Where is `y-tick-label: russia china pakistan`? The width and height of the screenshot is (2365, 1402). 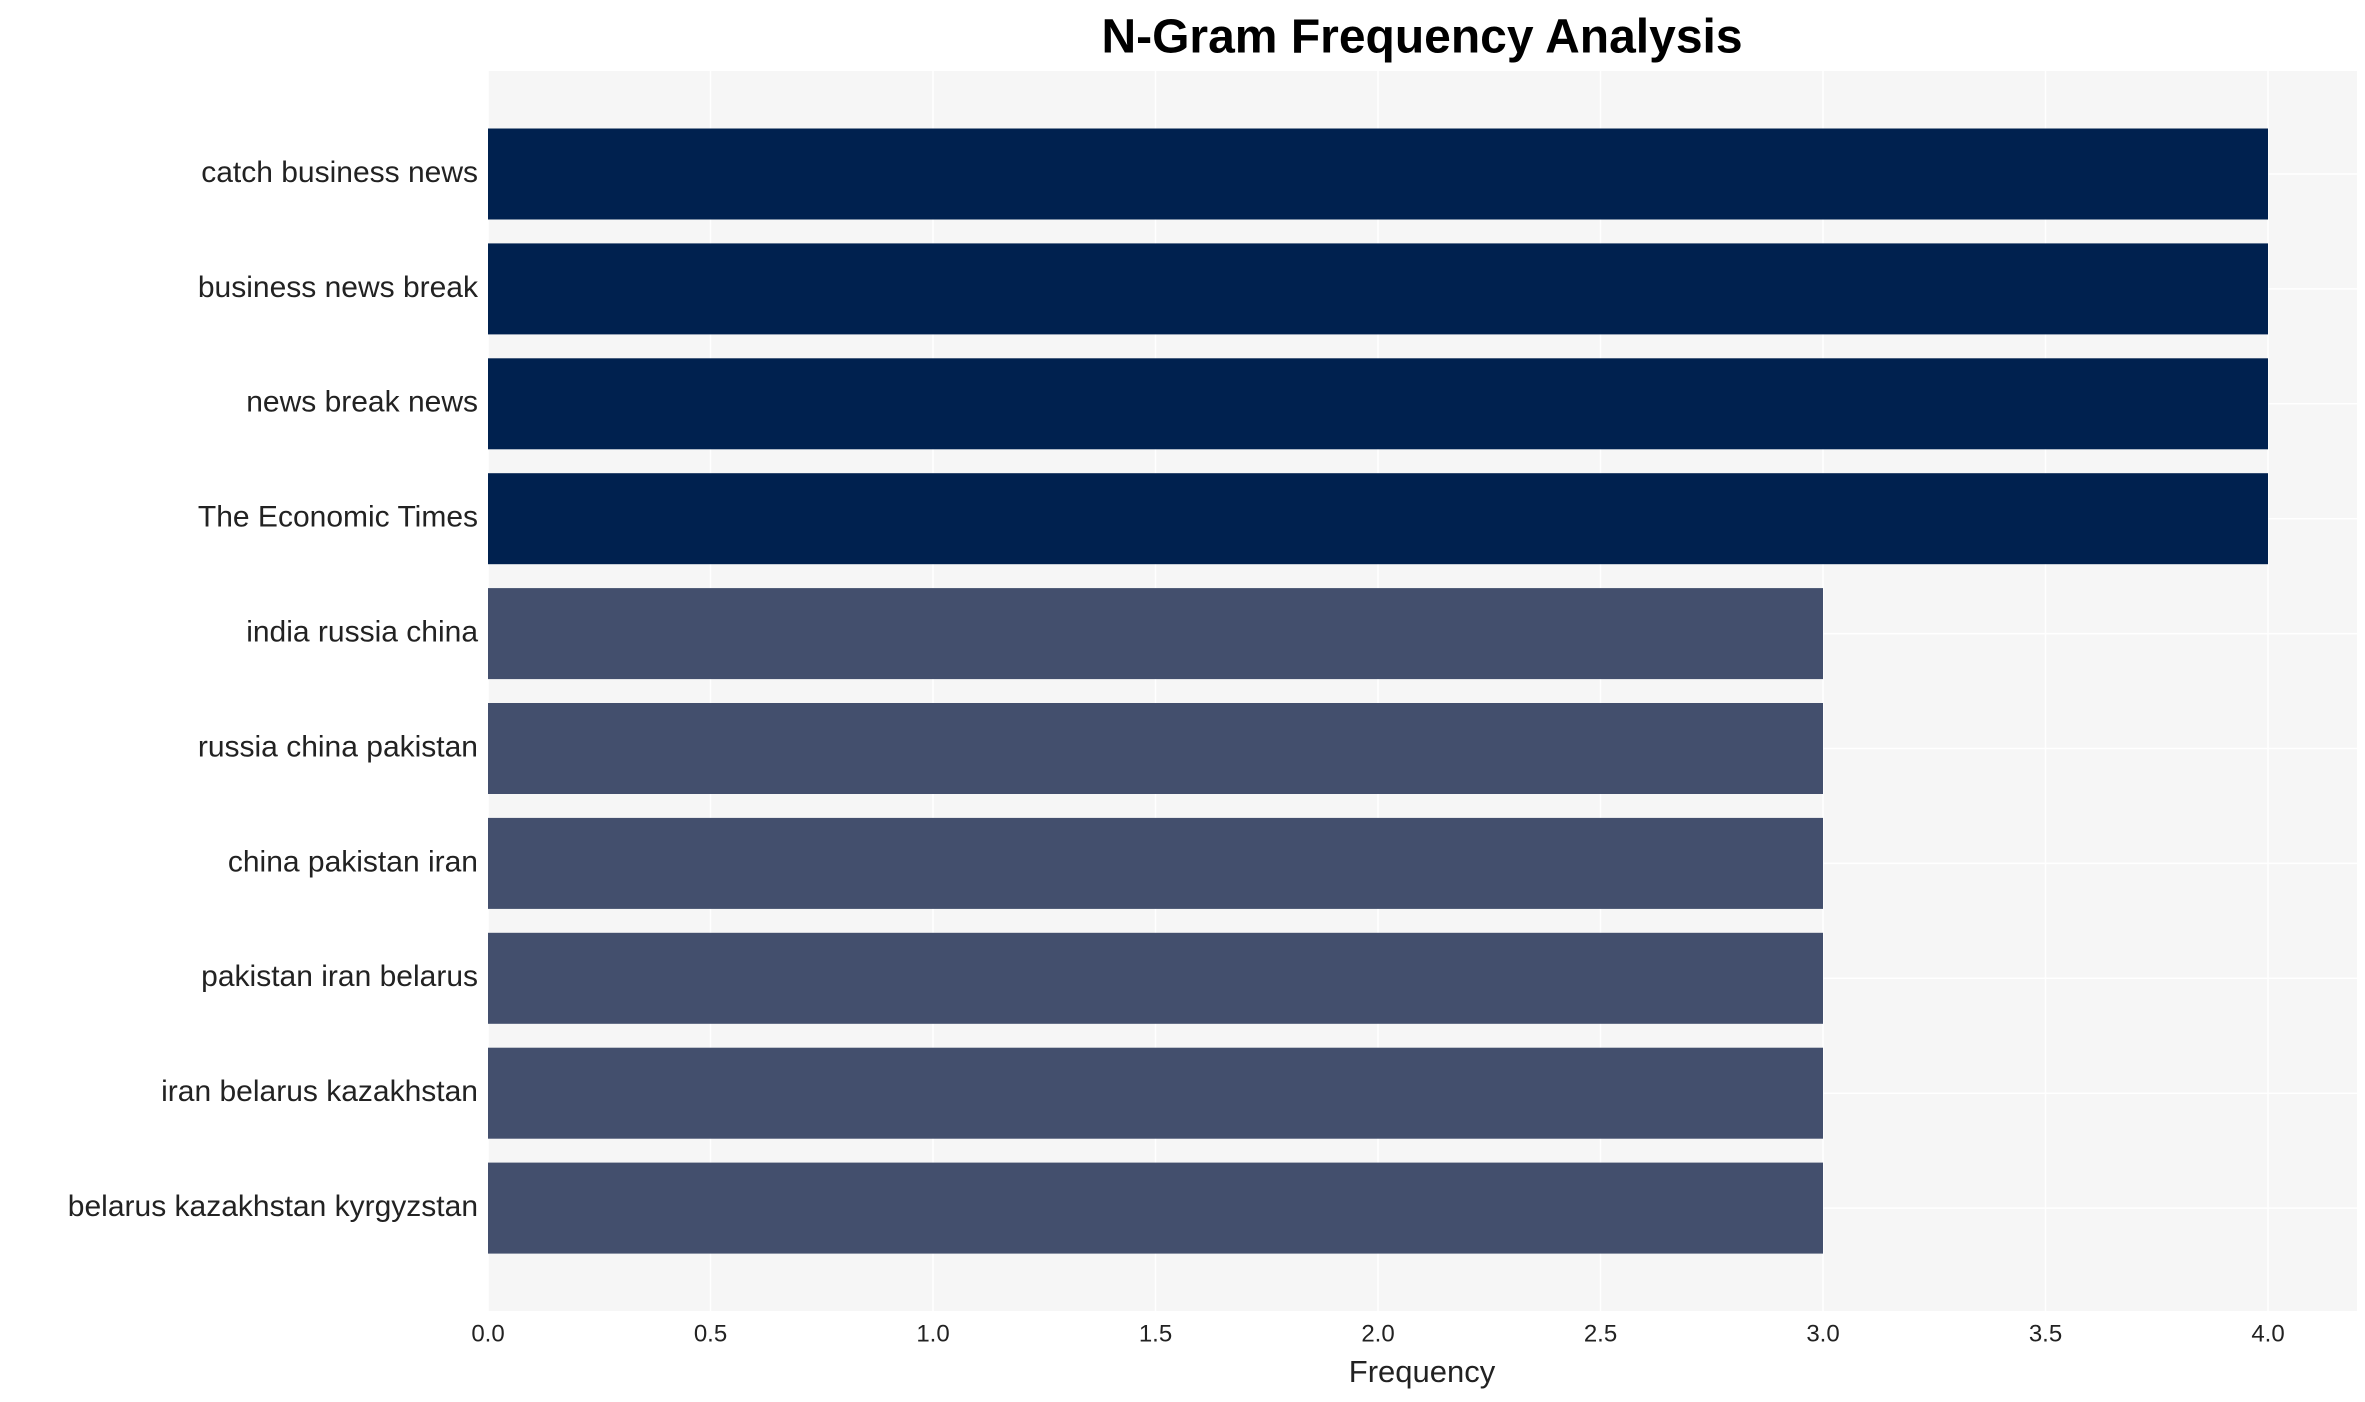
y-tick-label: russia china pakistan is located at coordinates (338, 746).